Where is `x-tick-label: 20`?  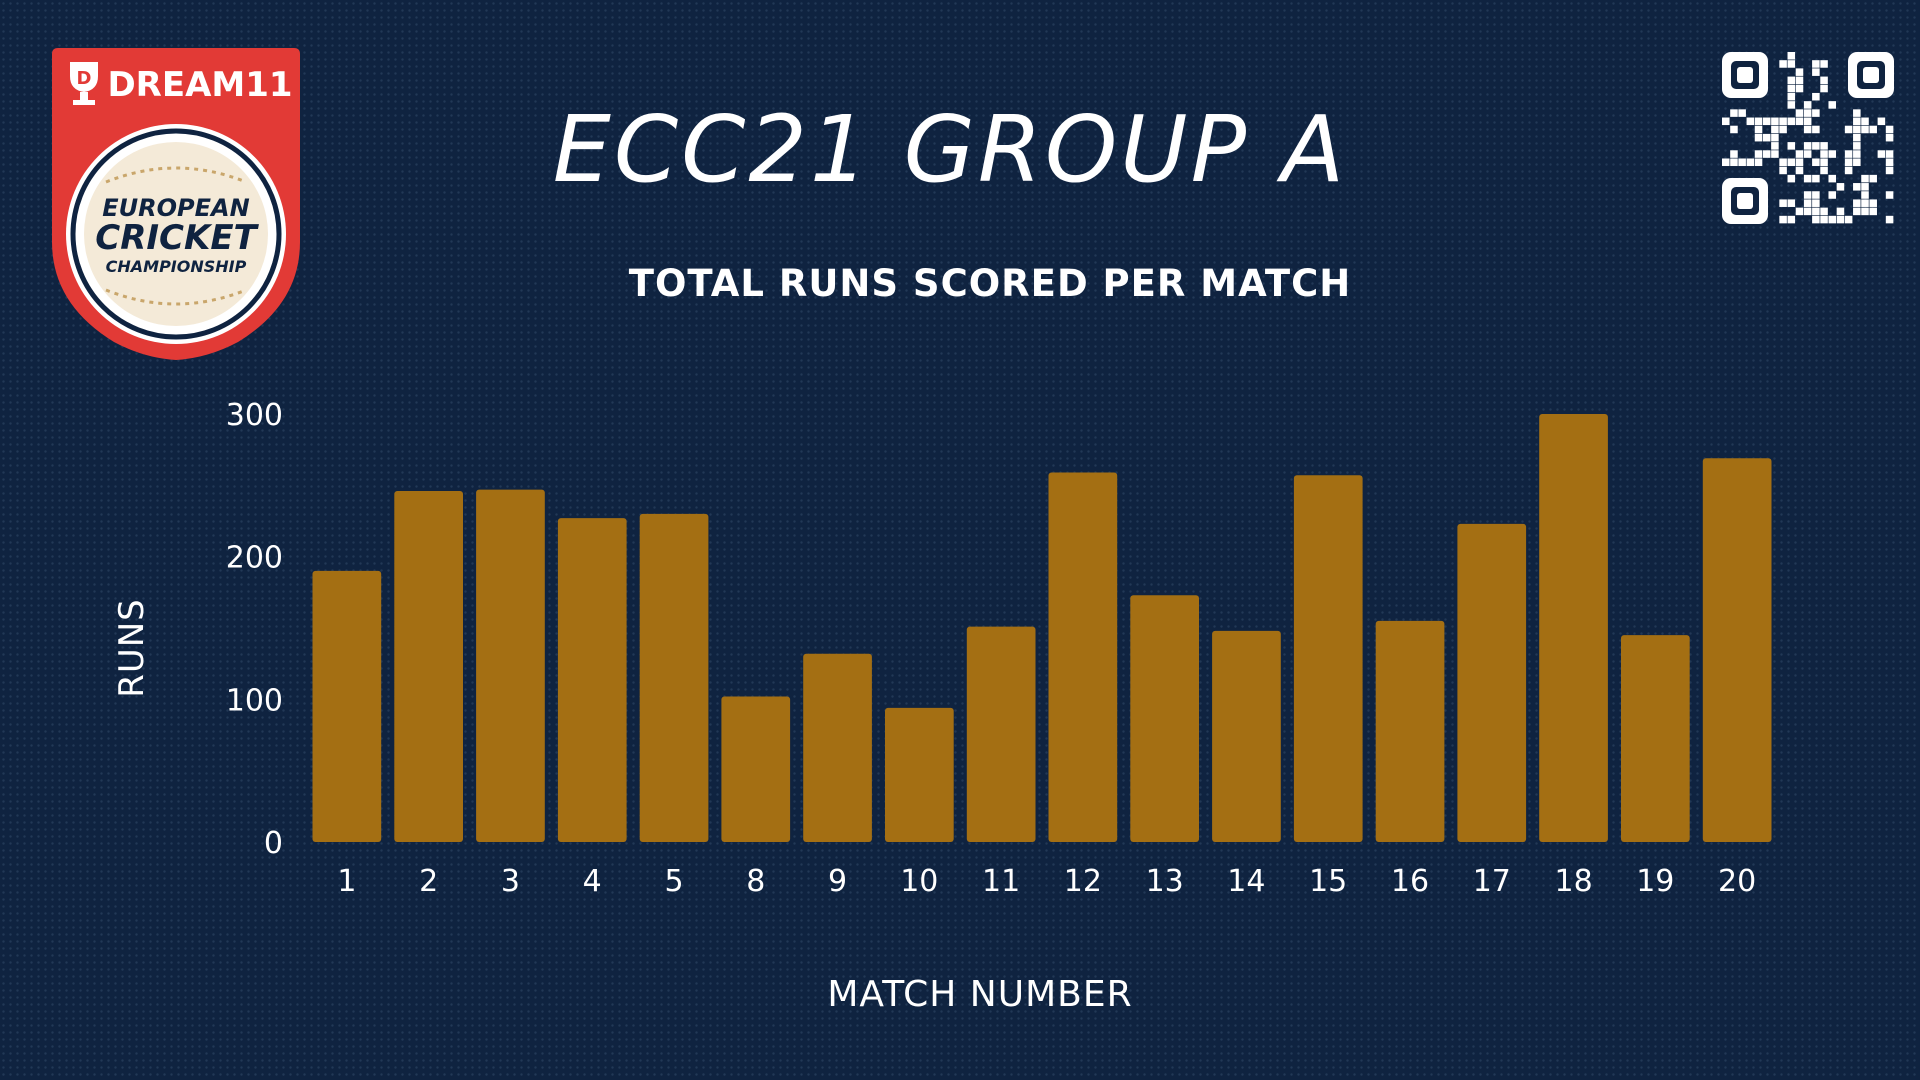 x-tick-label: 20 is located at coordinates (1737, 881).